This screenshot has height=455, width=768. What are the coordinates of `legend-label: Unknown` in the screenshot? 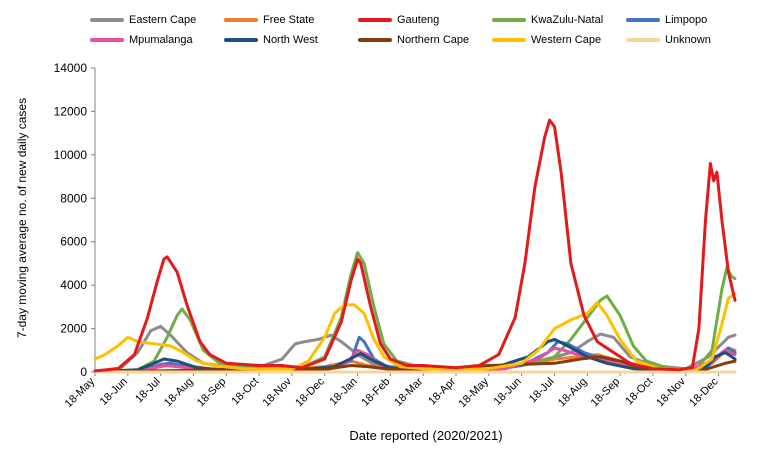 It's located at (688, 40).